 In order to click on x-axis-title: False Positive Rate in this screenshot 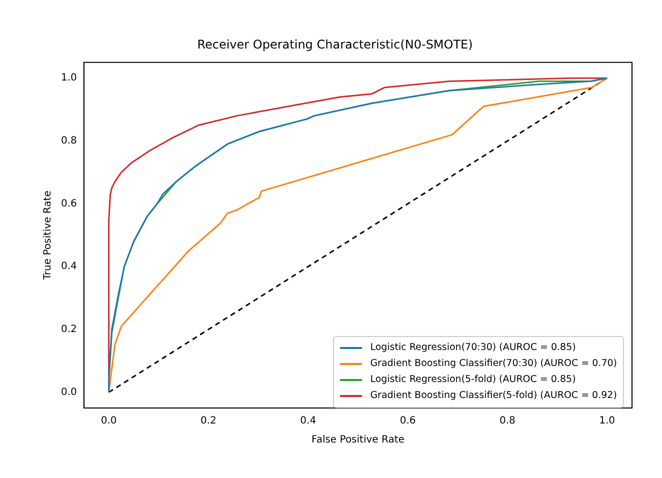, I will do `click(357, 440)`.